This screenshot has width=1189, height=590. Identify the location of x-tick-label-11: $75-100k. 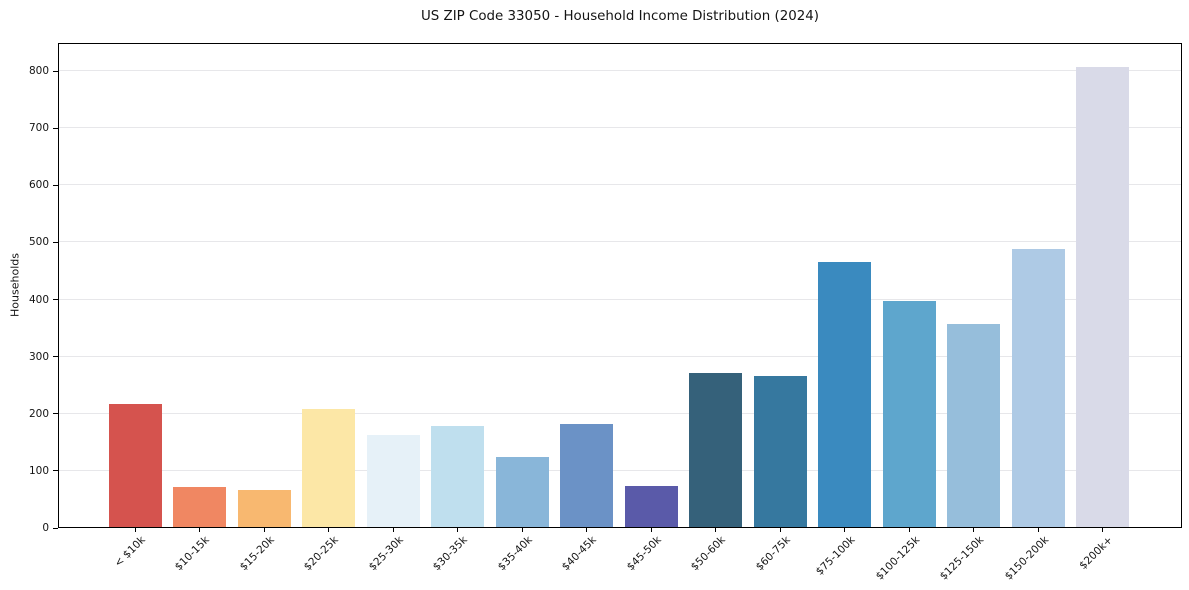
(835, 556).